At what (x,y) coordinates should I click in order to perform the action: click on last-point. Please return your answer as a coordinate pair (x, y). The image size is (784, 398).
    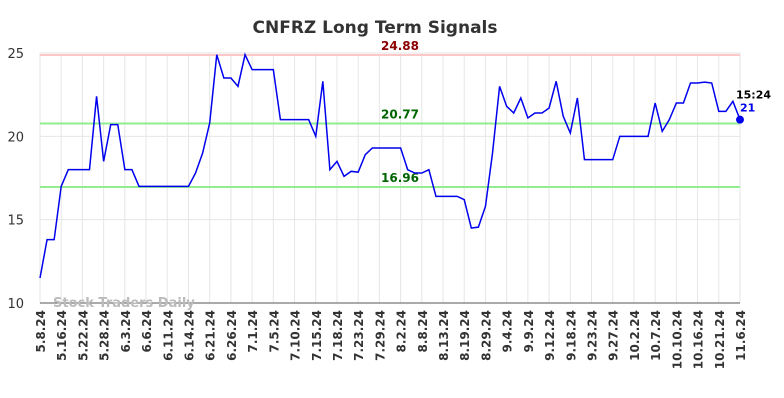
    Looking at the image, I should click on (740, 119).